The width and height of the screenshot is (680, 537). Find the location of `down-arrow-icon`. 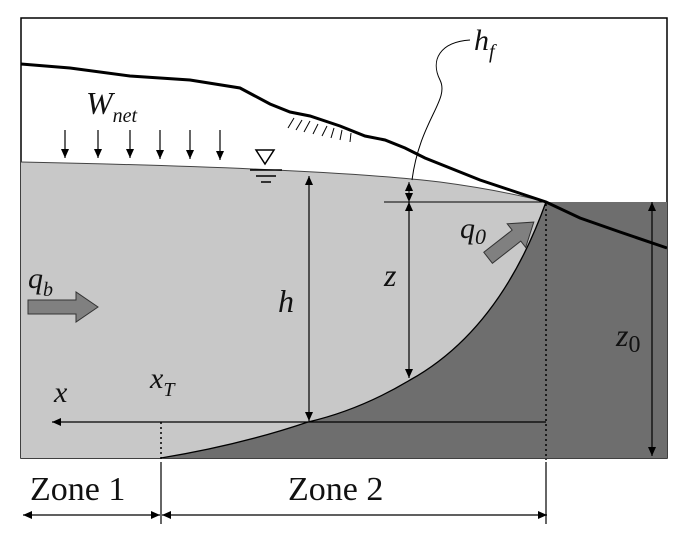

down-arrow-icon is located at coordinates (142, 145).